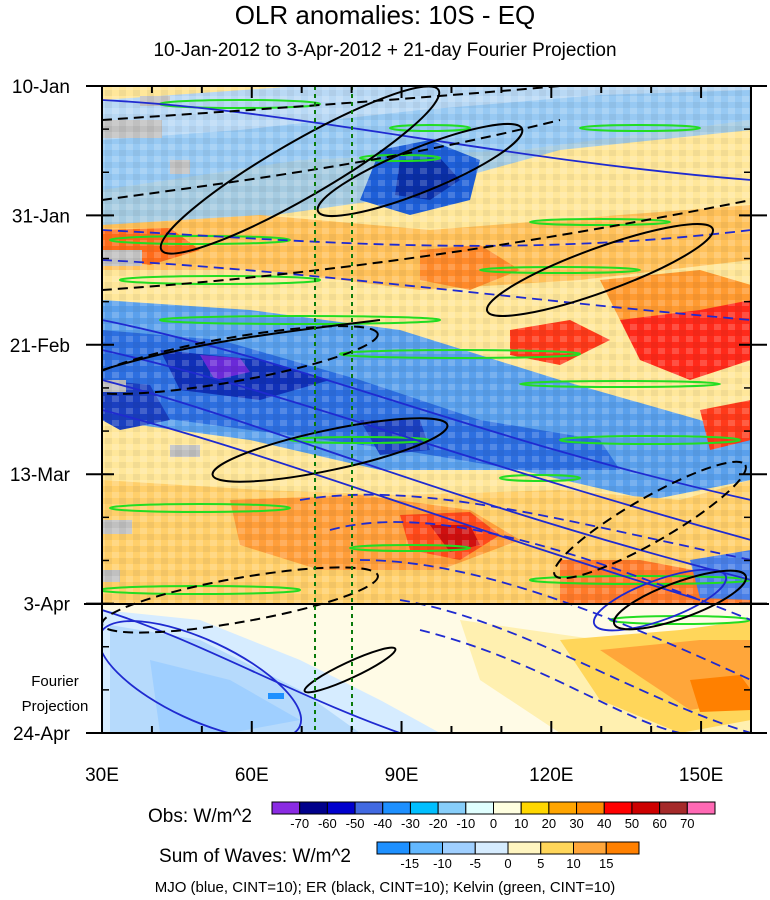  I want to click on y-tick-label: 21-Feb, so click(40, 346).